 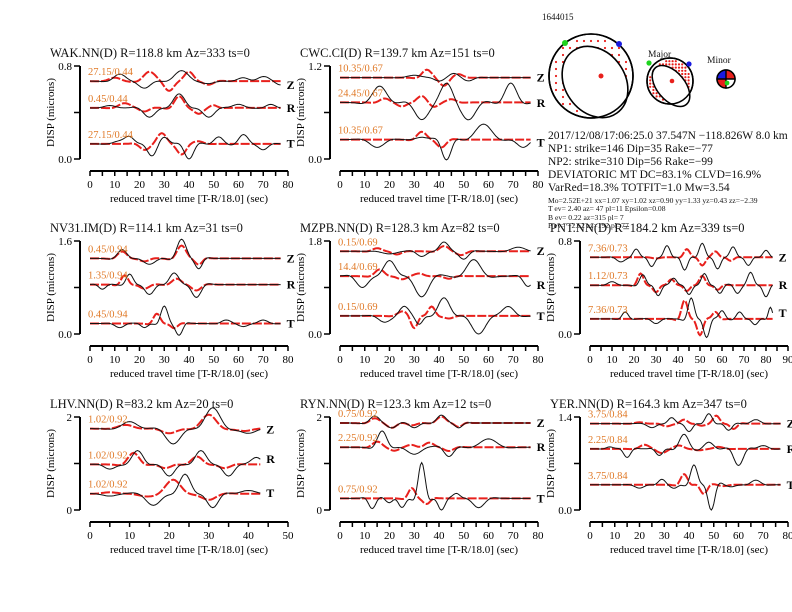 What do you see at coordinates (726, 79) in the screenshot?
I see `minor-beachball` at bounding box center [726, 79].